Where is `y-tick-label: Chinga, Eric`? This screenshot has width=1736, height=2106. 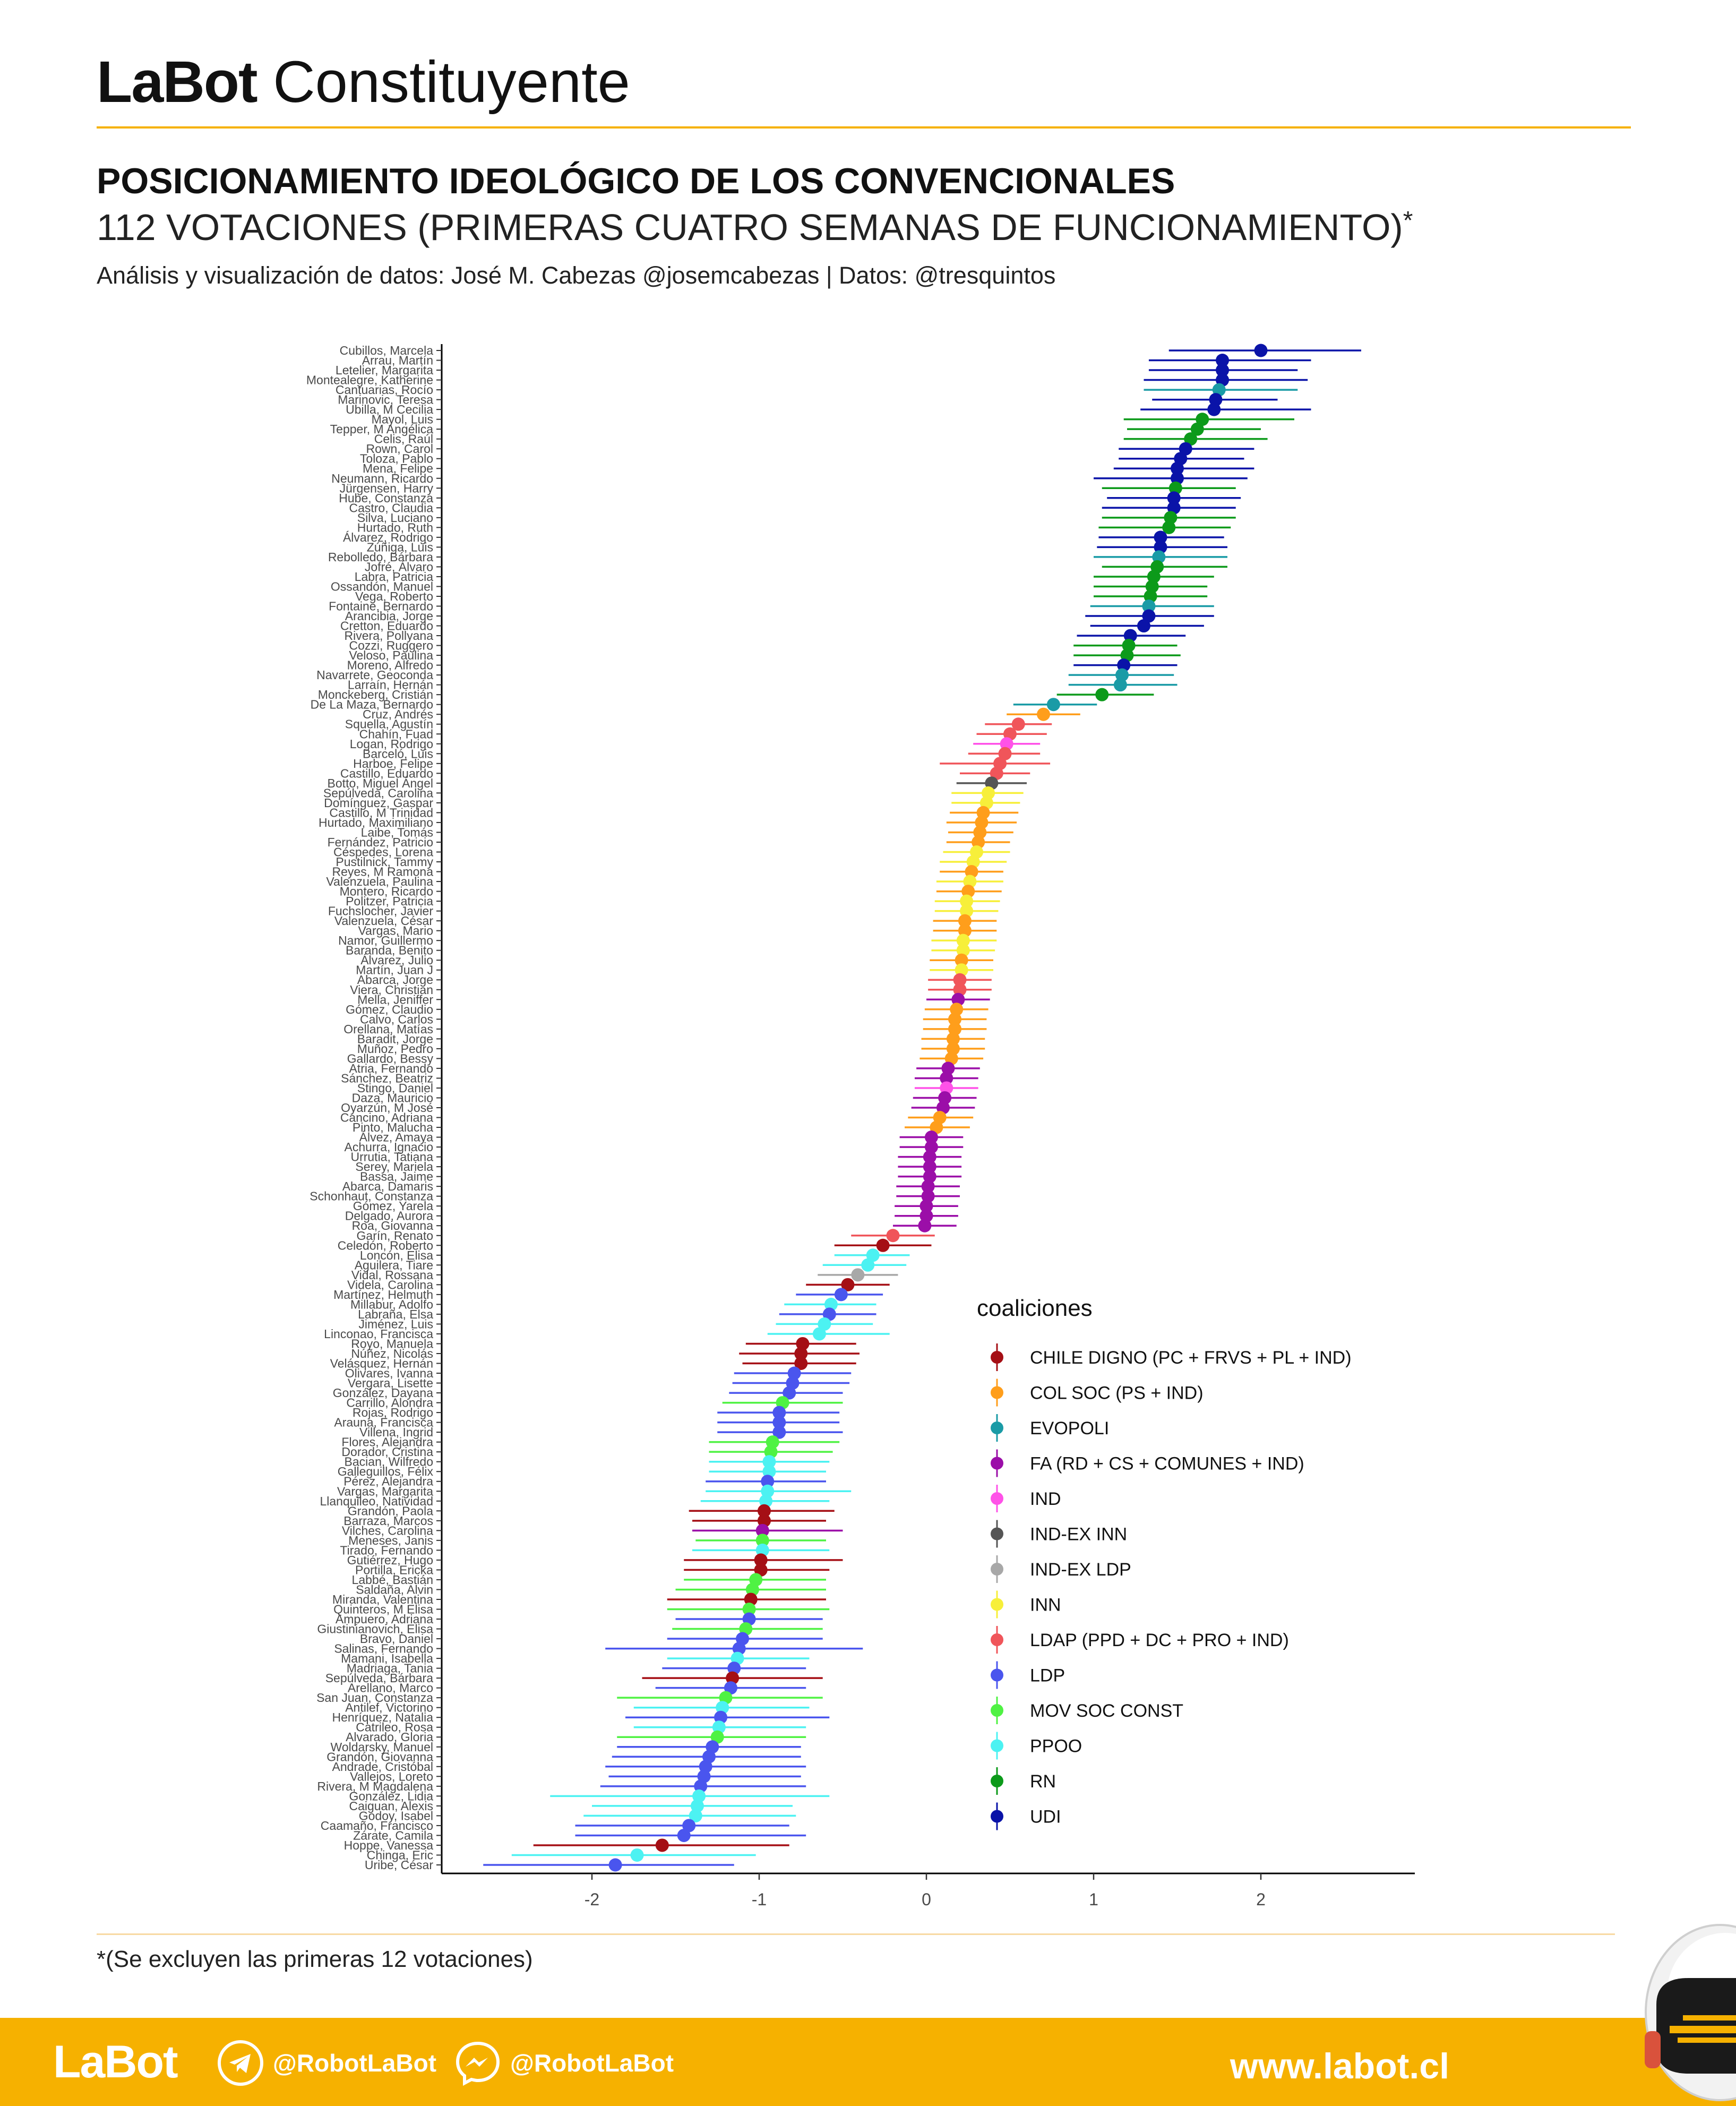
y-tick-label: Chinga, Eric is located at coordinates (400, 1855).